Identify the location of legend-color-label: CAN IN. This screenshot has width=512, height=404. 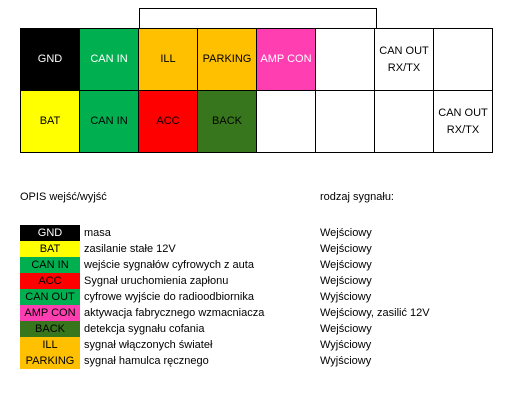
(50, 265).